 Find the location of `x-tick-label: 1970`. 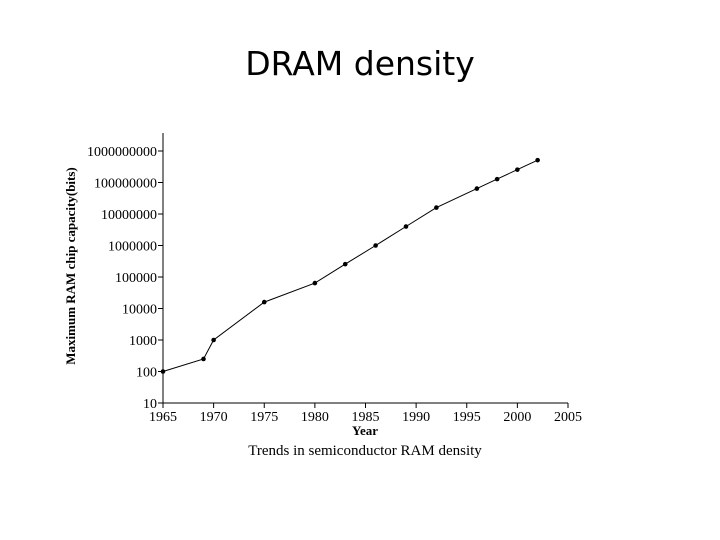

x-tick-label: 1970 is located at coordinates (214, 417).